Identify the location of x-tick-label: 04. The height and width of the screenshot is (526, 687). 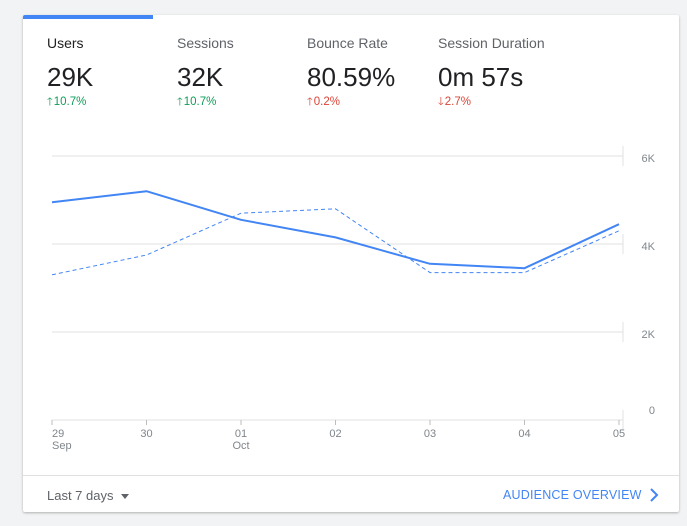
(524, 434).